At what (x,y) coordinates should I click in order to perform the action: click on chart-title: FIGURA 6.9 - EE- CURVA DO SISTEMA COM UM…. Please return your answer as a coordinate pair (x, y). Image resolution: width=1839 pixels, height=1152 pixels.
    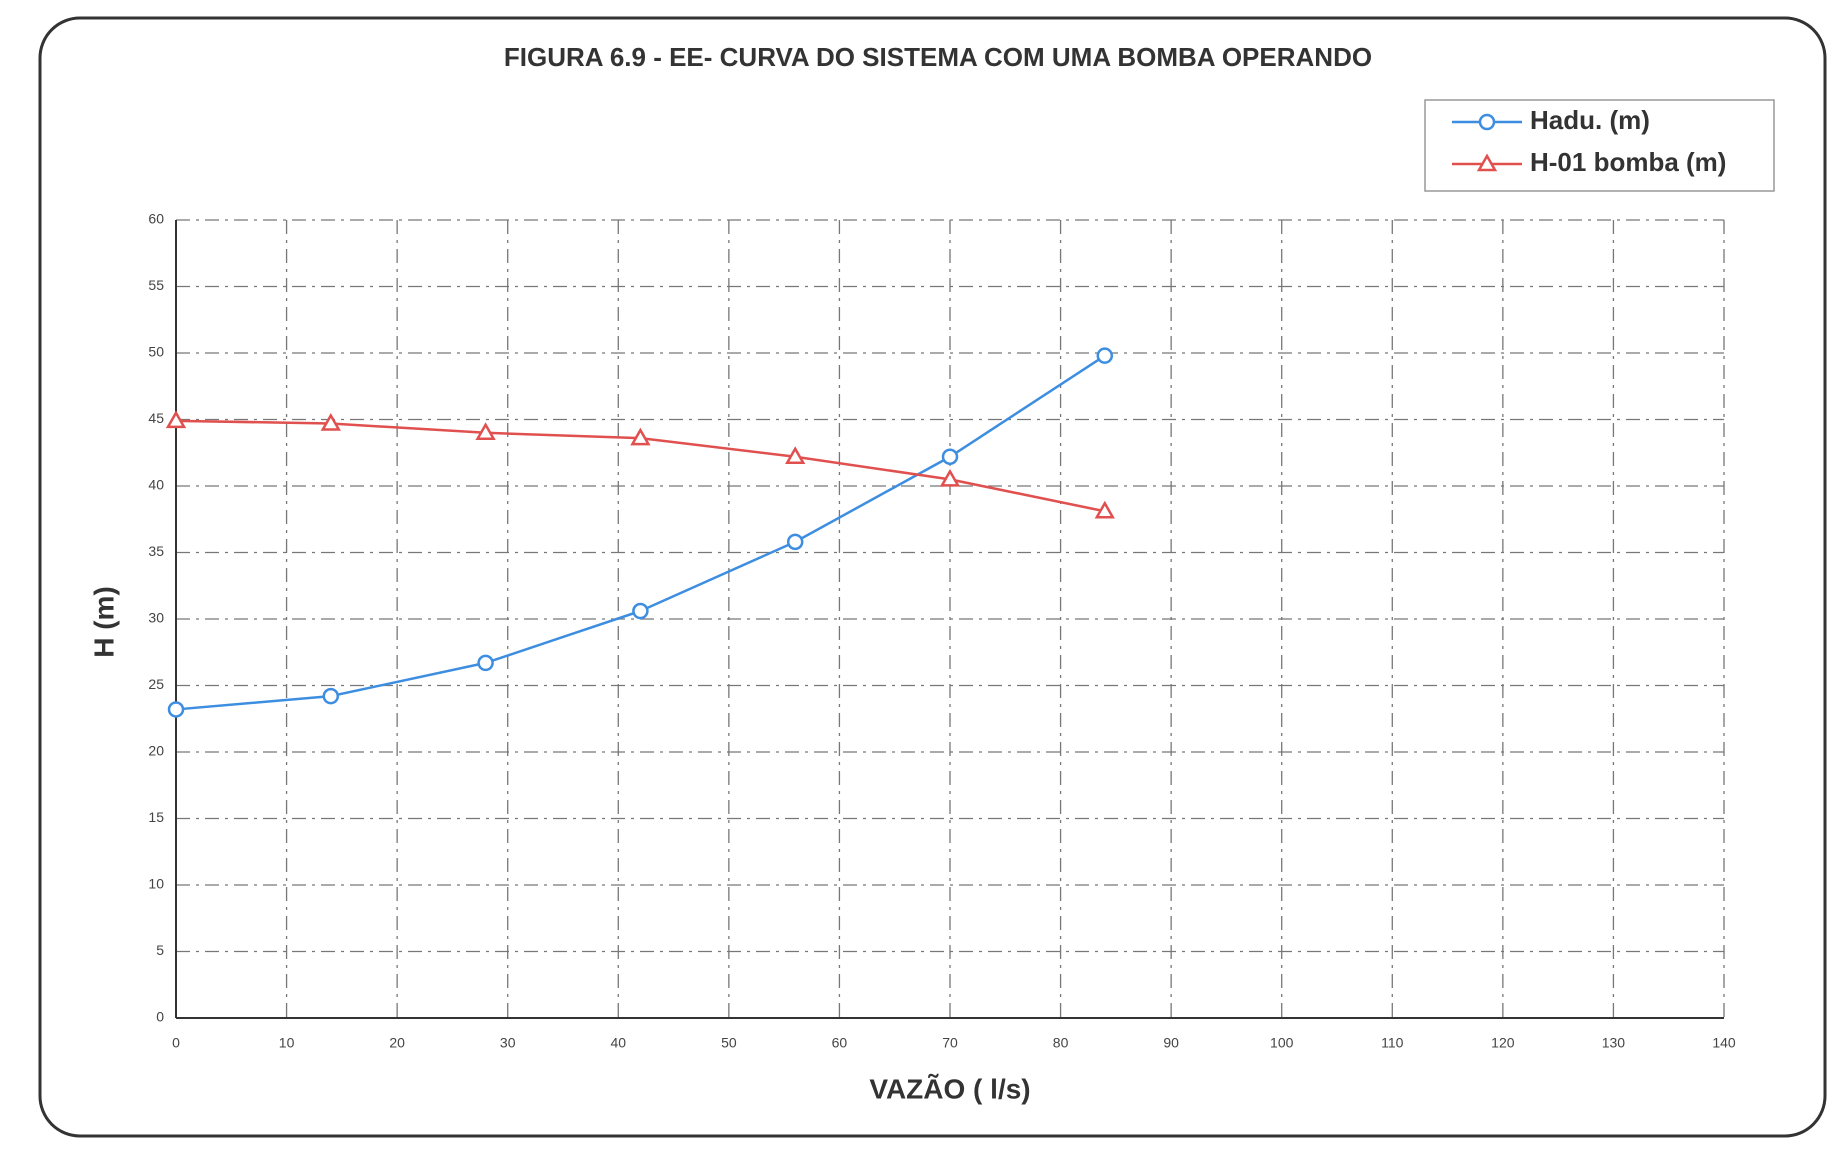
    Looking at the image, I should click on (938, 57).